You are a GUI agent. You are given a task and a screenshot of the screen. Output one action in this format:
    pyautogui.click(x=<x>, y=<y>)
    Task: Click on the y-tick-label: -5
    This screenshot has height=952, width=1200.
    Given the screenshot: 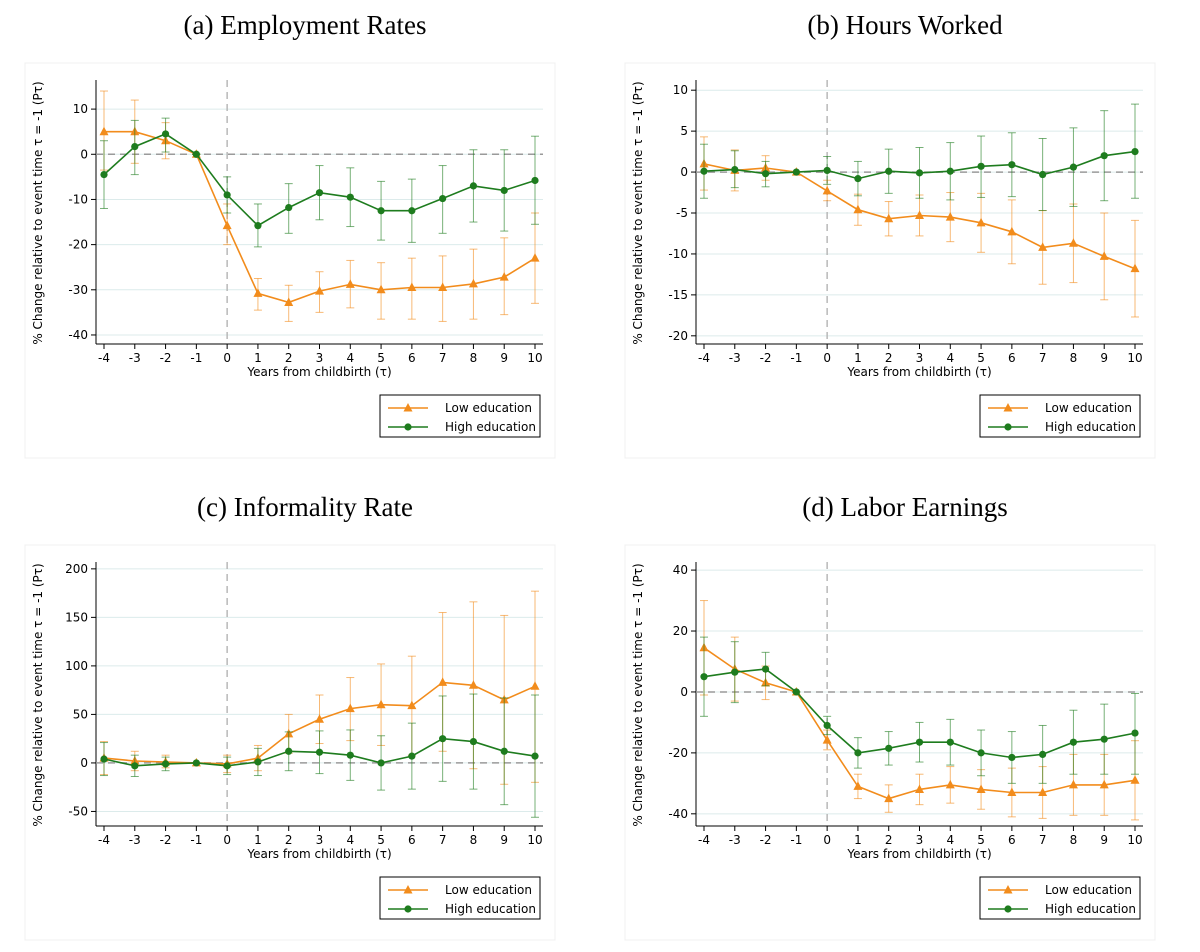 What is the action you would take?
    pyautogui.click(x=682, y=213)
    